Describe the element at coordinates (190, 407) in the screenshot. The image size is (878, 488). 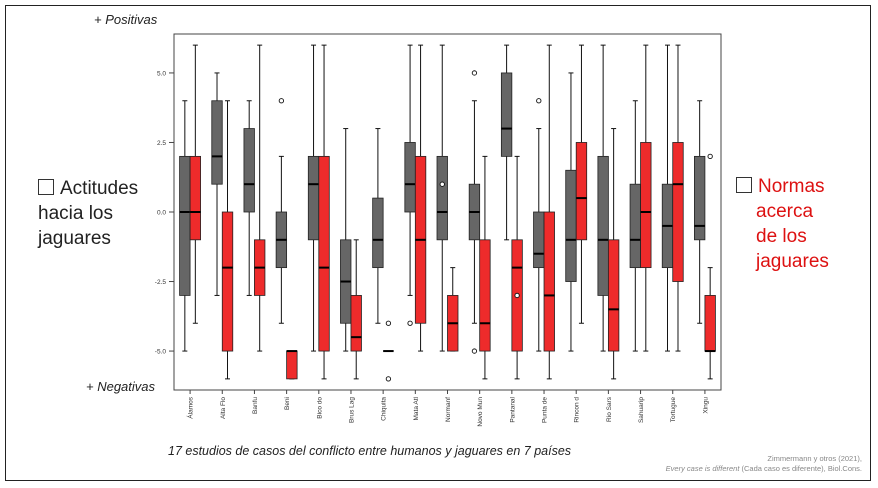
I see `x-tick-label: Álamos` at that location.